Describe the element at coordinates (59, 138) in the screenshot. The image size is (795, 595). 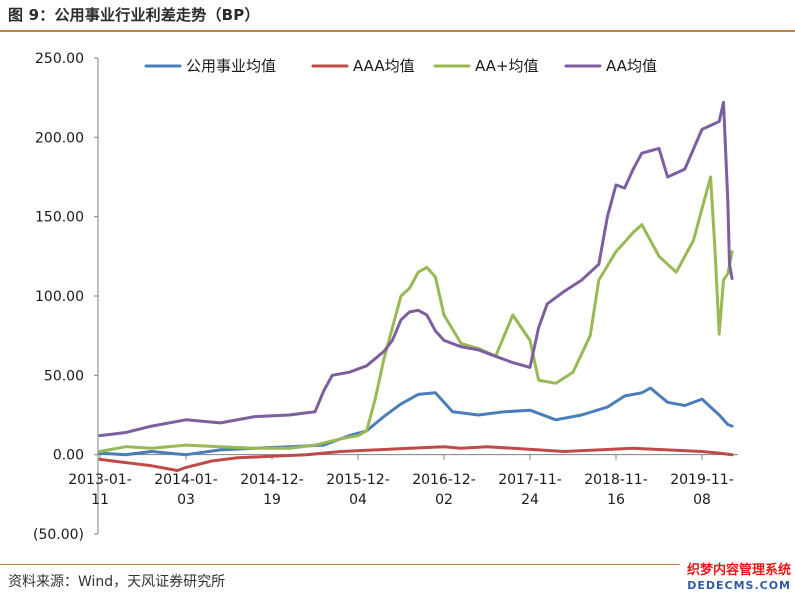
I see `y-tick-label: 200.00` at that location.